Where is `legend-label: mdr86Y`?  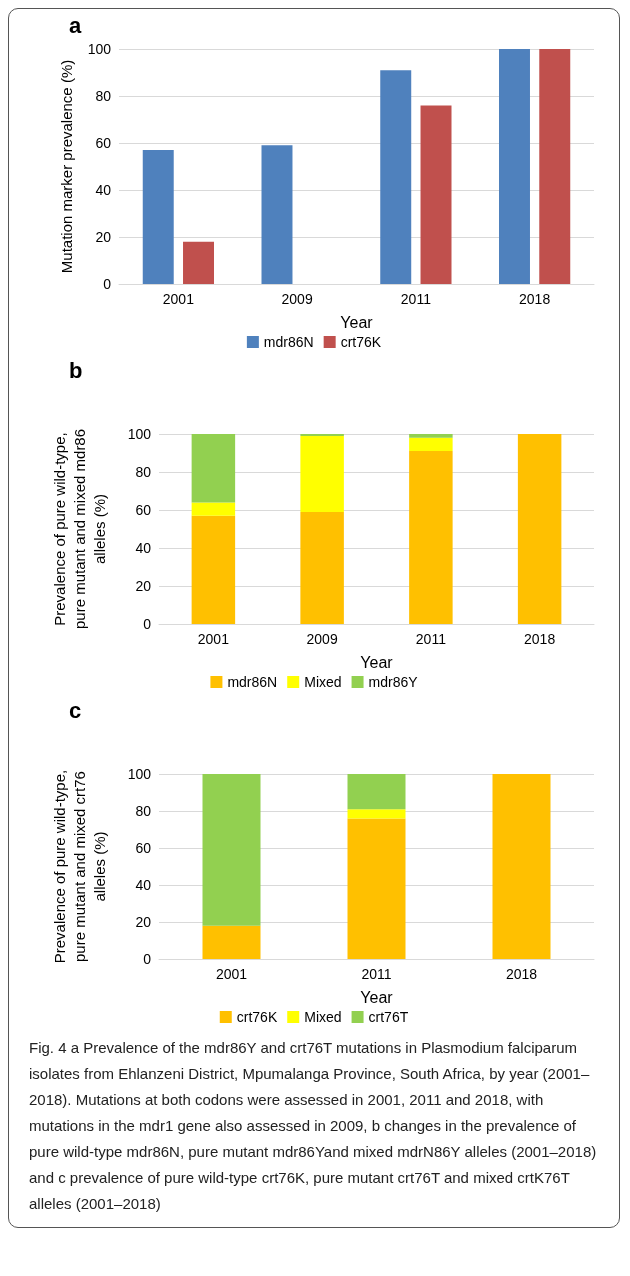 legend-label: mdr86Y is located at coordinates (393, 682).